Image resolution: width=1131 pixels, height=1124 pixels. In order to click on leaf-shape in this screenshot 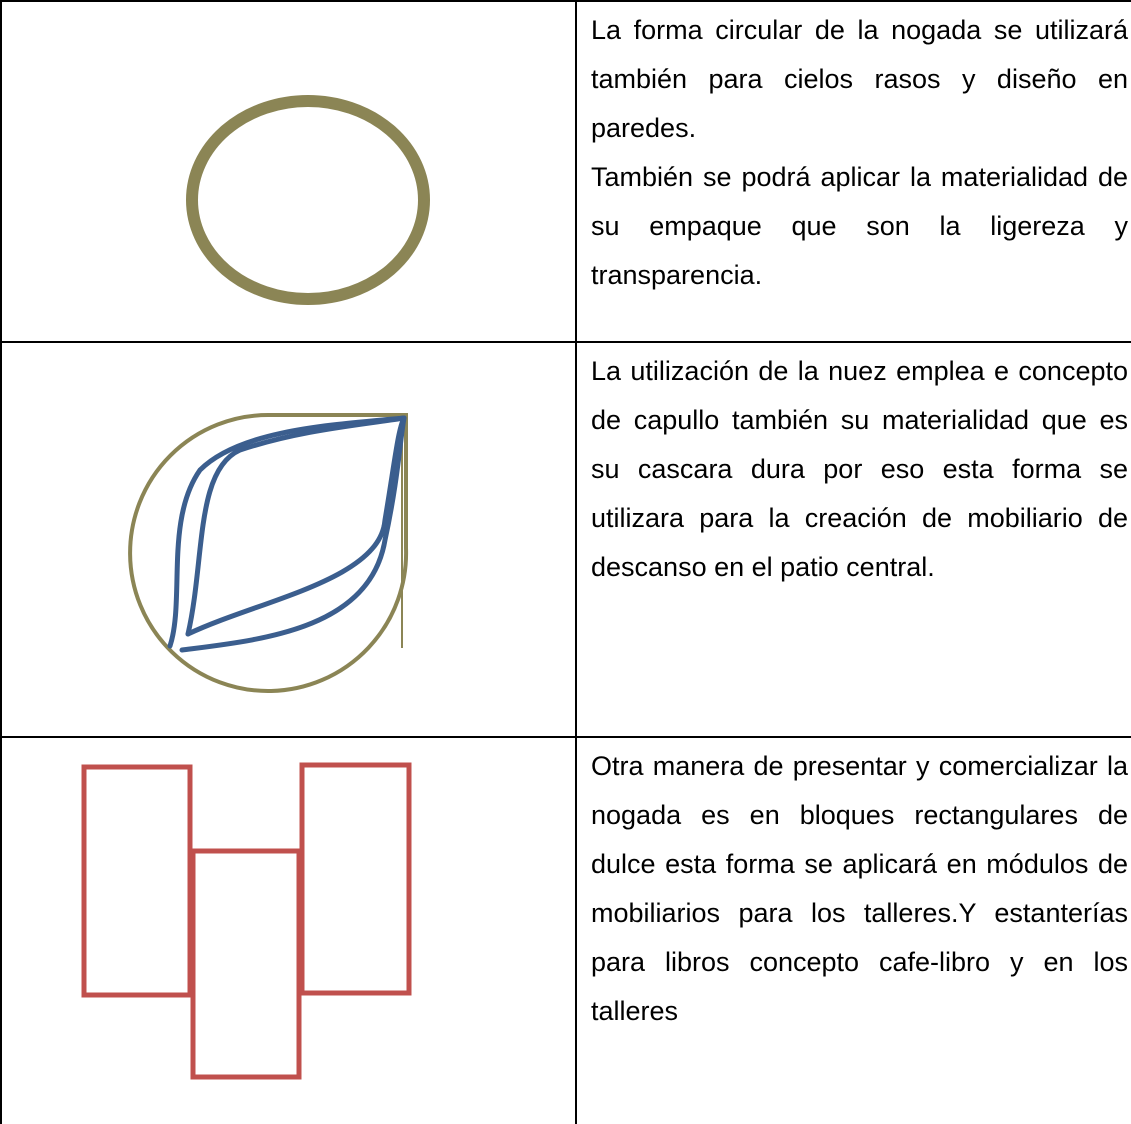, I will do `click(287, 534)`.